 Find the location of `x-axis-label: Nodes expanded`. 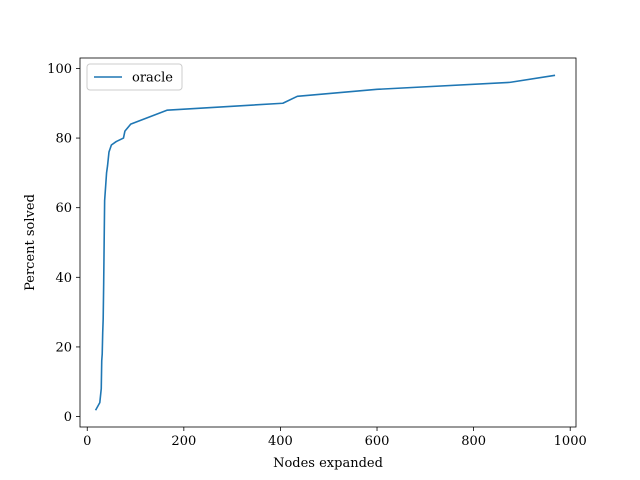

x-axis-label: Nodes expanded is located at coordinates (328, 463).